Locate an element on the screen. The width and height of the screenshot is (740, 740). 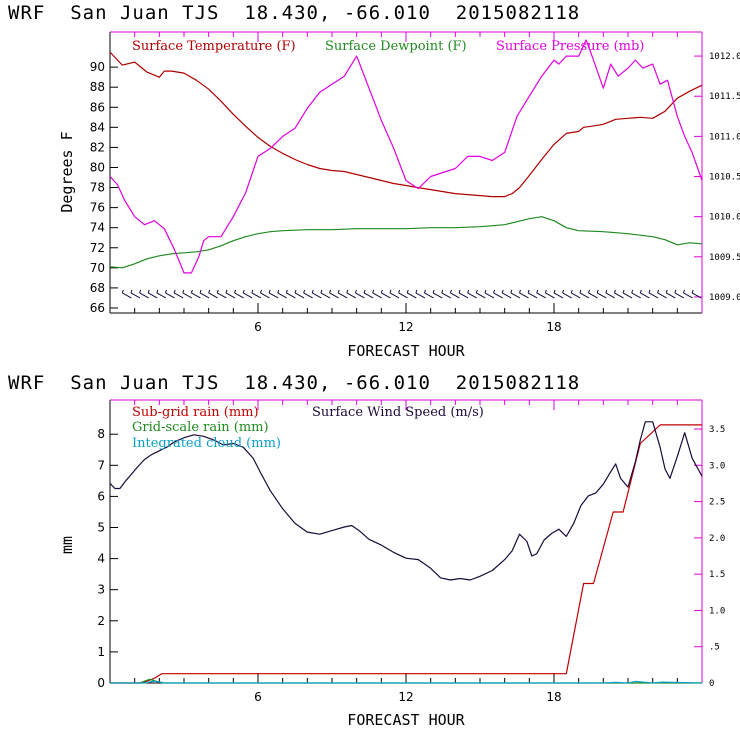
y-left-tick-label: 90 is located at coordinates (97, 67).